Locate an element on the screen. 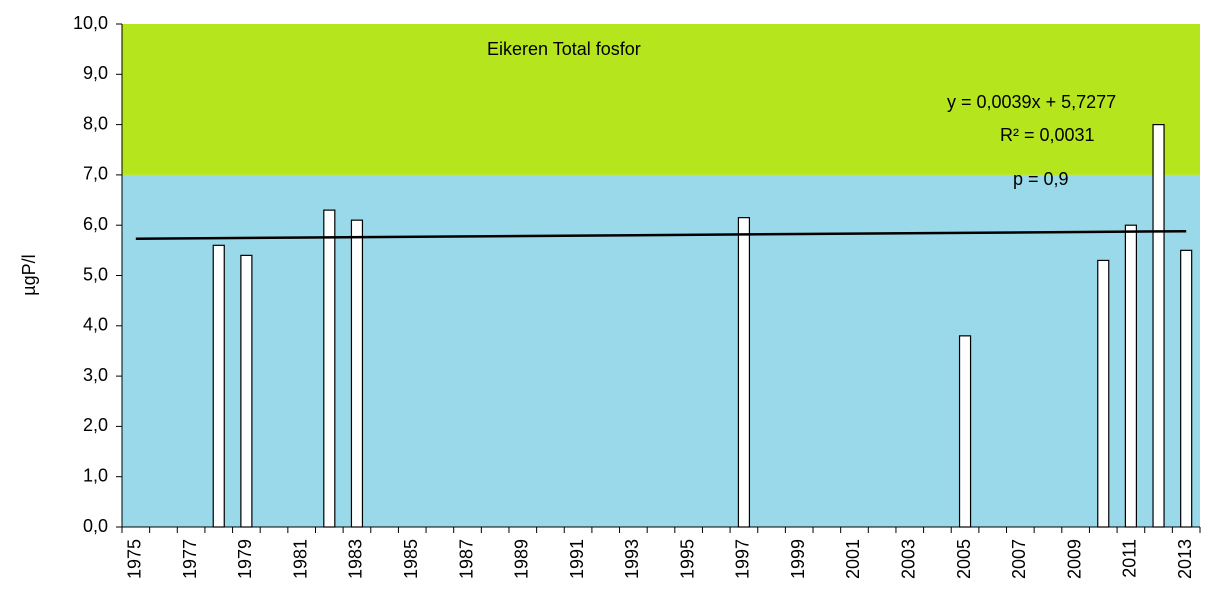  y-tick-label: 6,0 is located at coordinates (95, 224).